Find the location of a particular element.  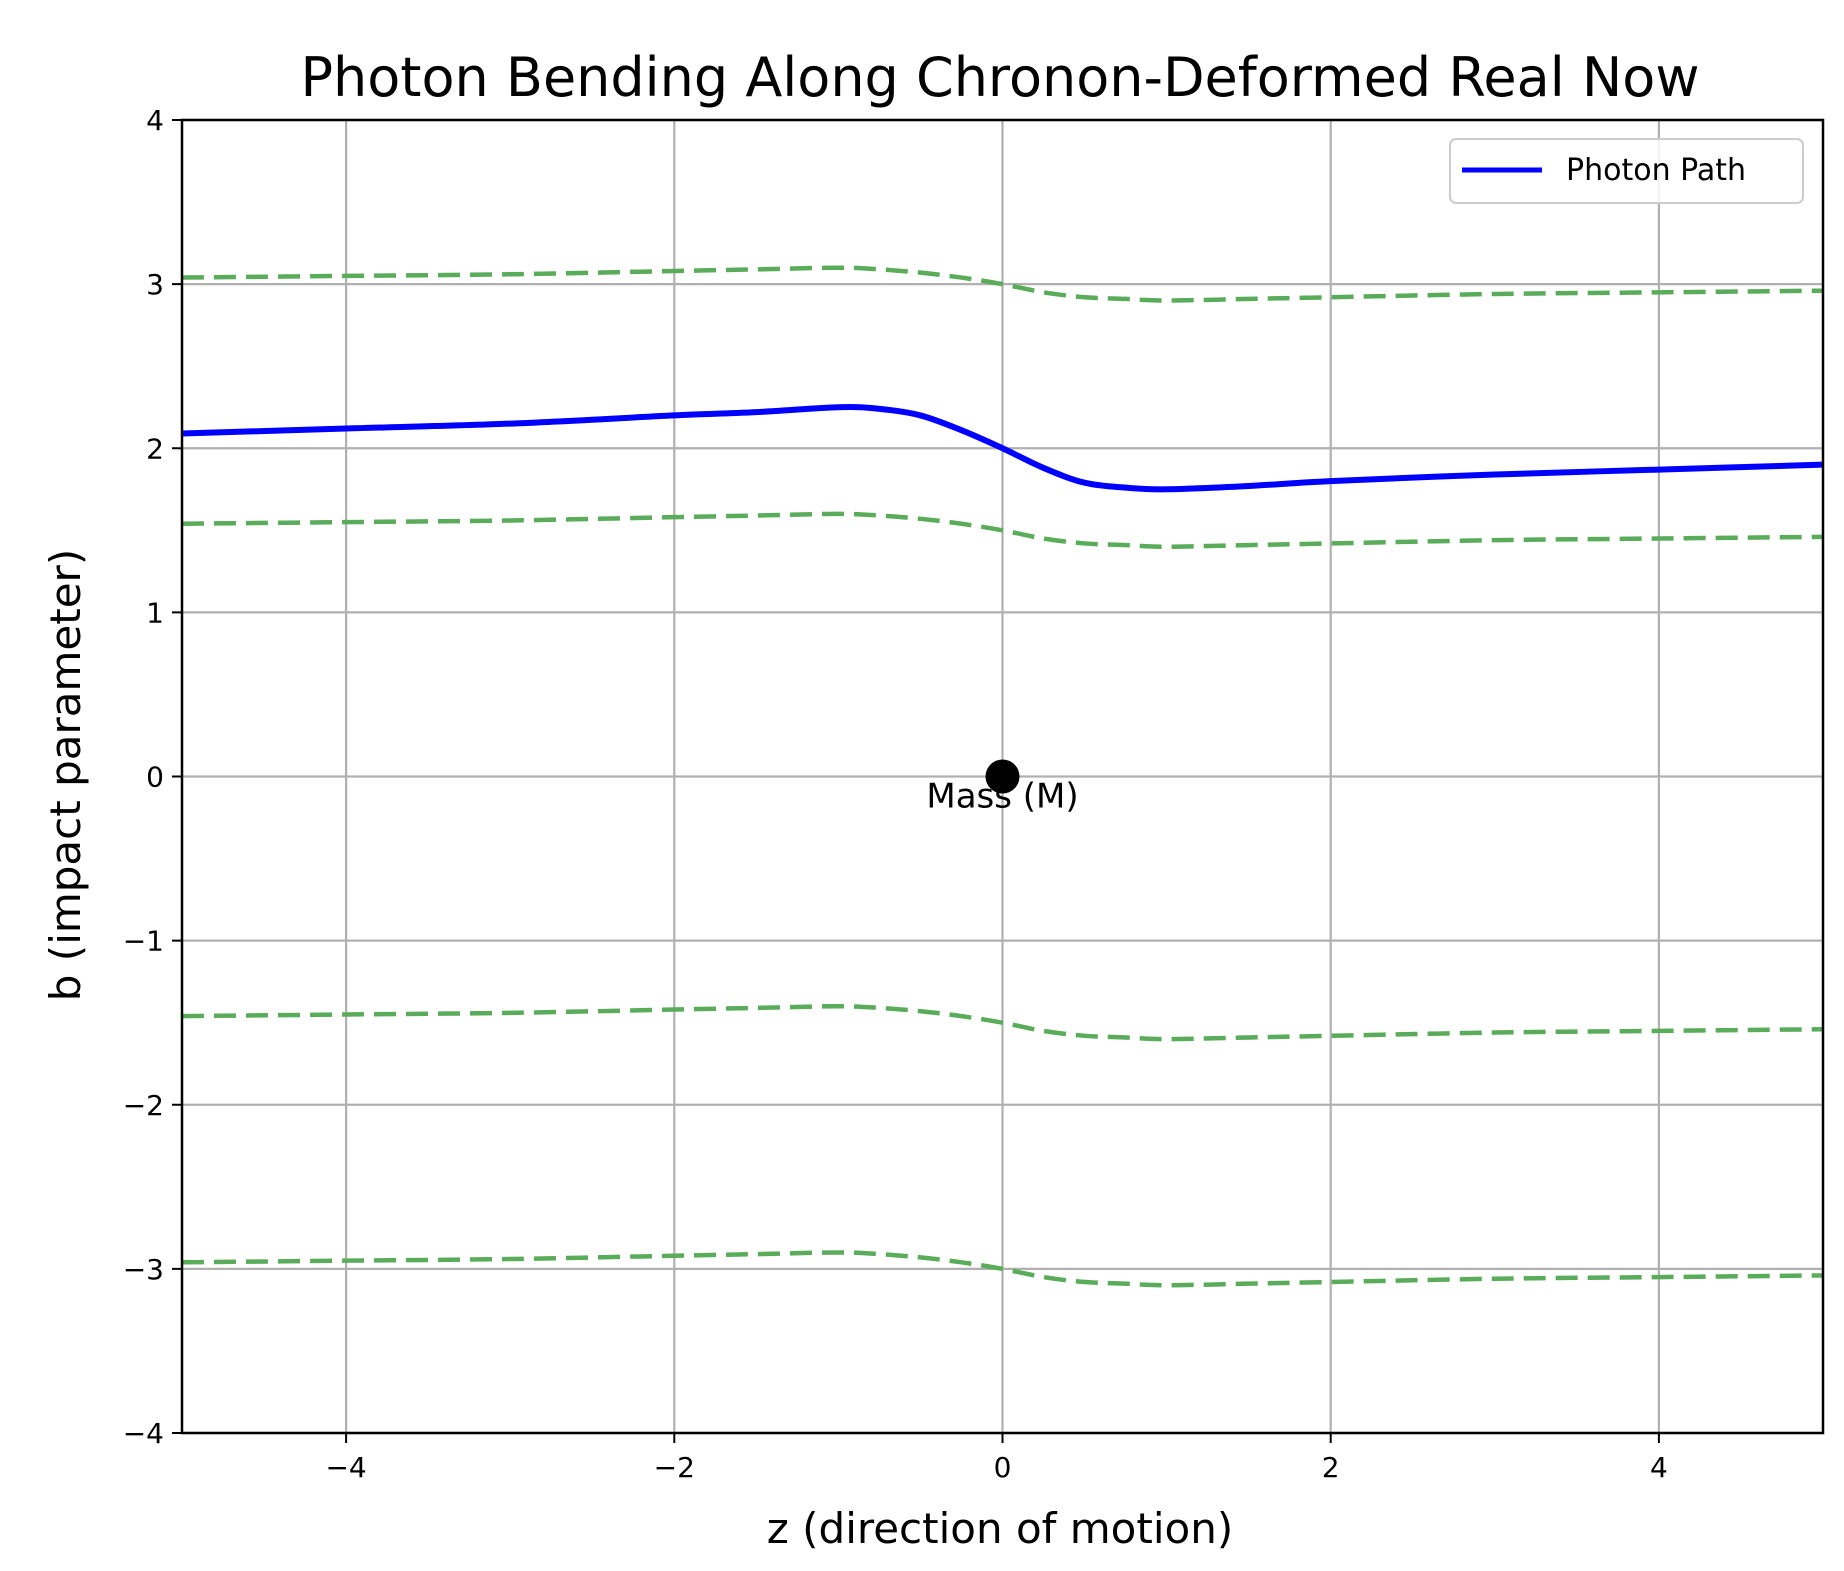

mass-marker is located at coordinates (1002, 776).